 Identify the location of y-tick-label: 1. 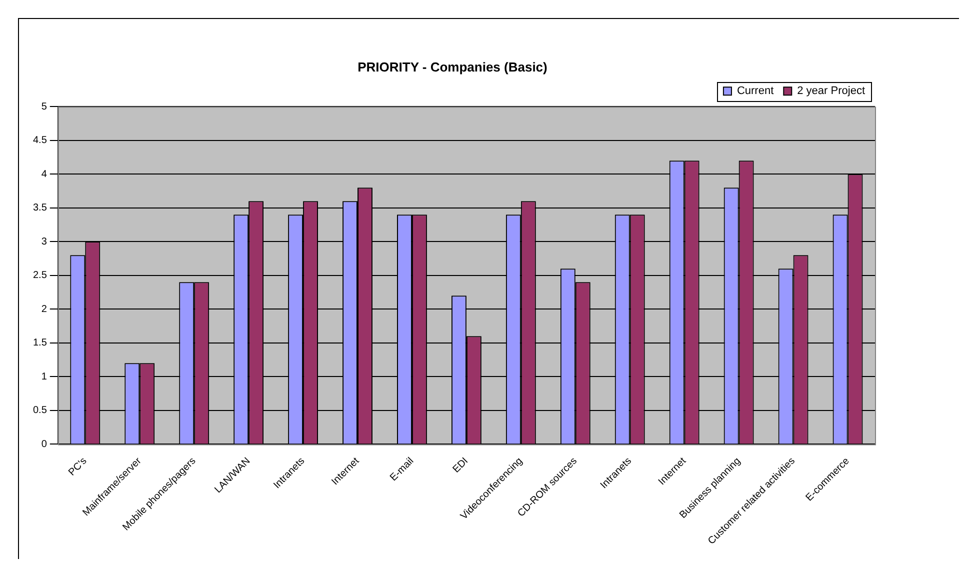
(44, 376).